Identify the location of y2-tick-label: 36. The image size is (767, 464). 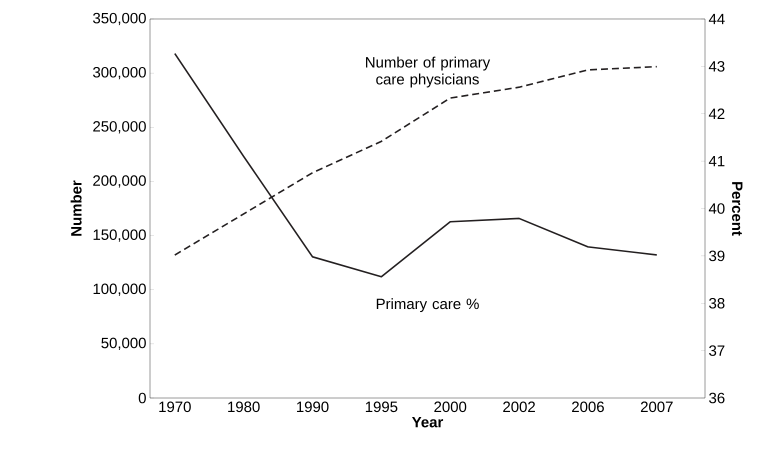
(716, 398).